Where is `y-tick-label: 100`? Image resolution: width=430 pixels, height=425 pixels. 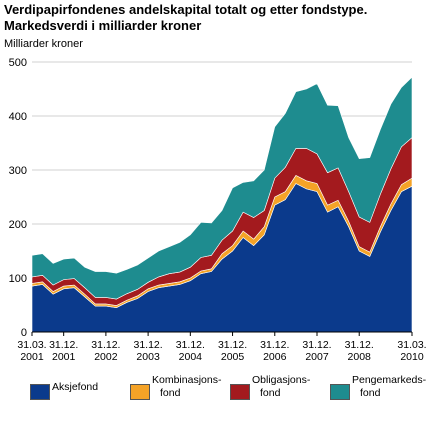
y-tick-label: 100 is located at coordinates (18, 279).